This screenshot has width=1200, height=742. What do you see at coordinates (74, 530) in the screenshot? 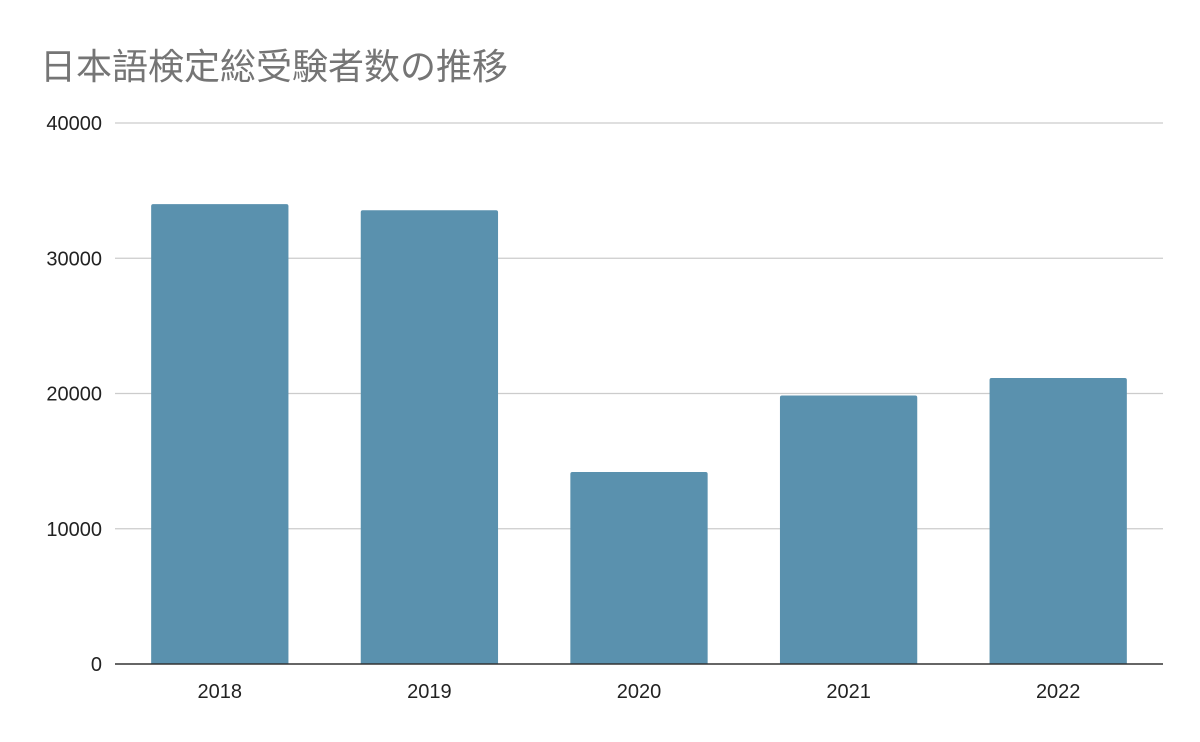
I see `y-tick-label: 10000` at bounding box center [74, 530].